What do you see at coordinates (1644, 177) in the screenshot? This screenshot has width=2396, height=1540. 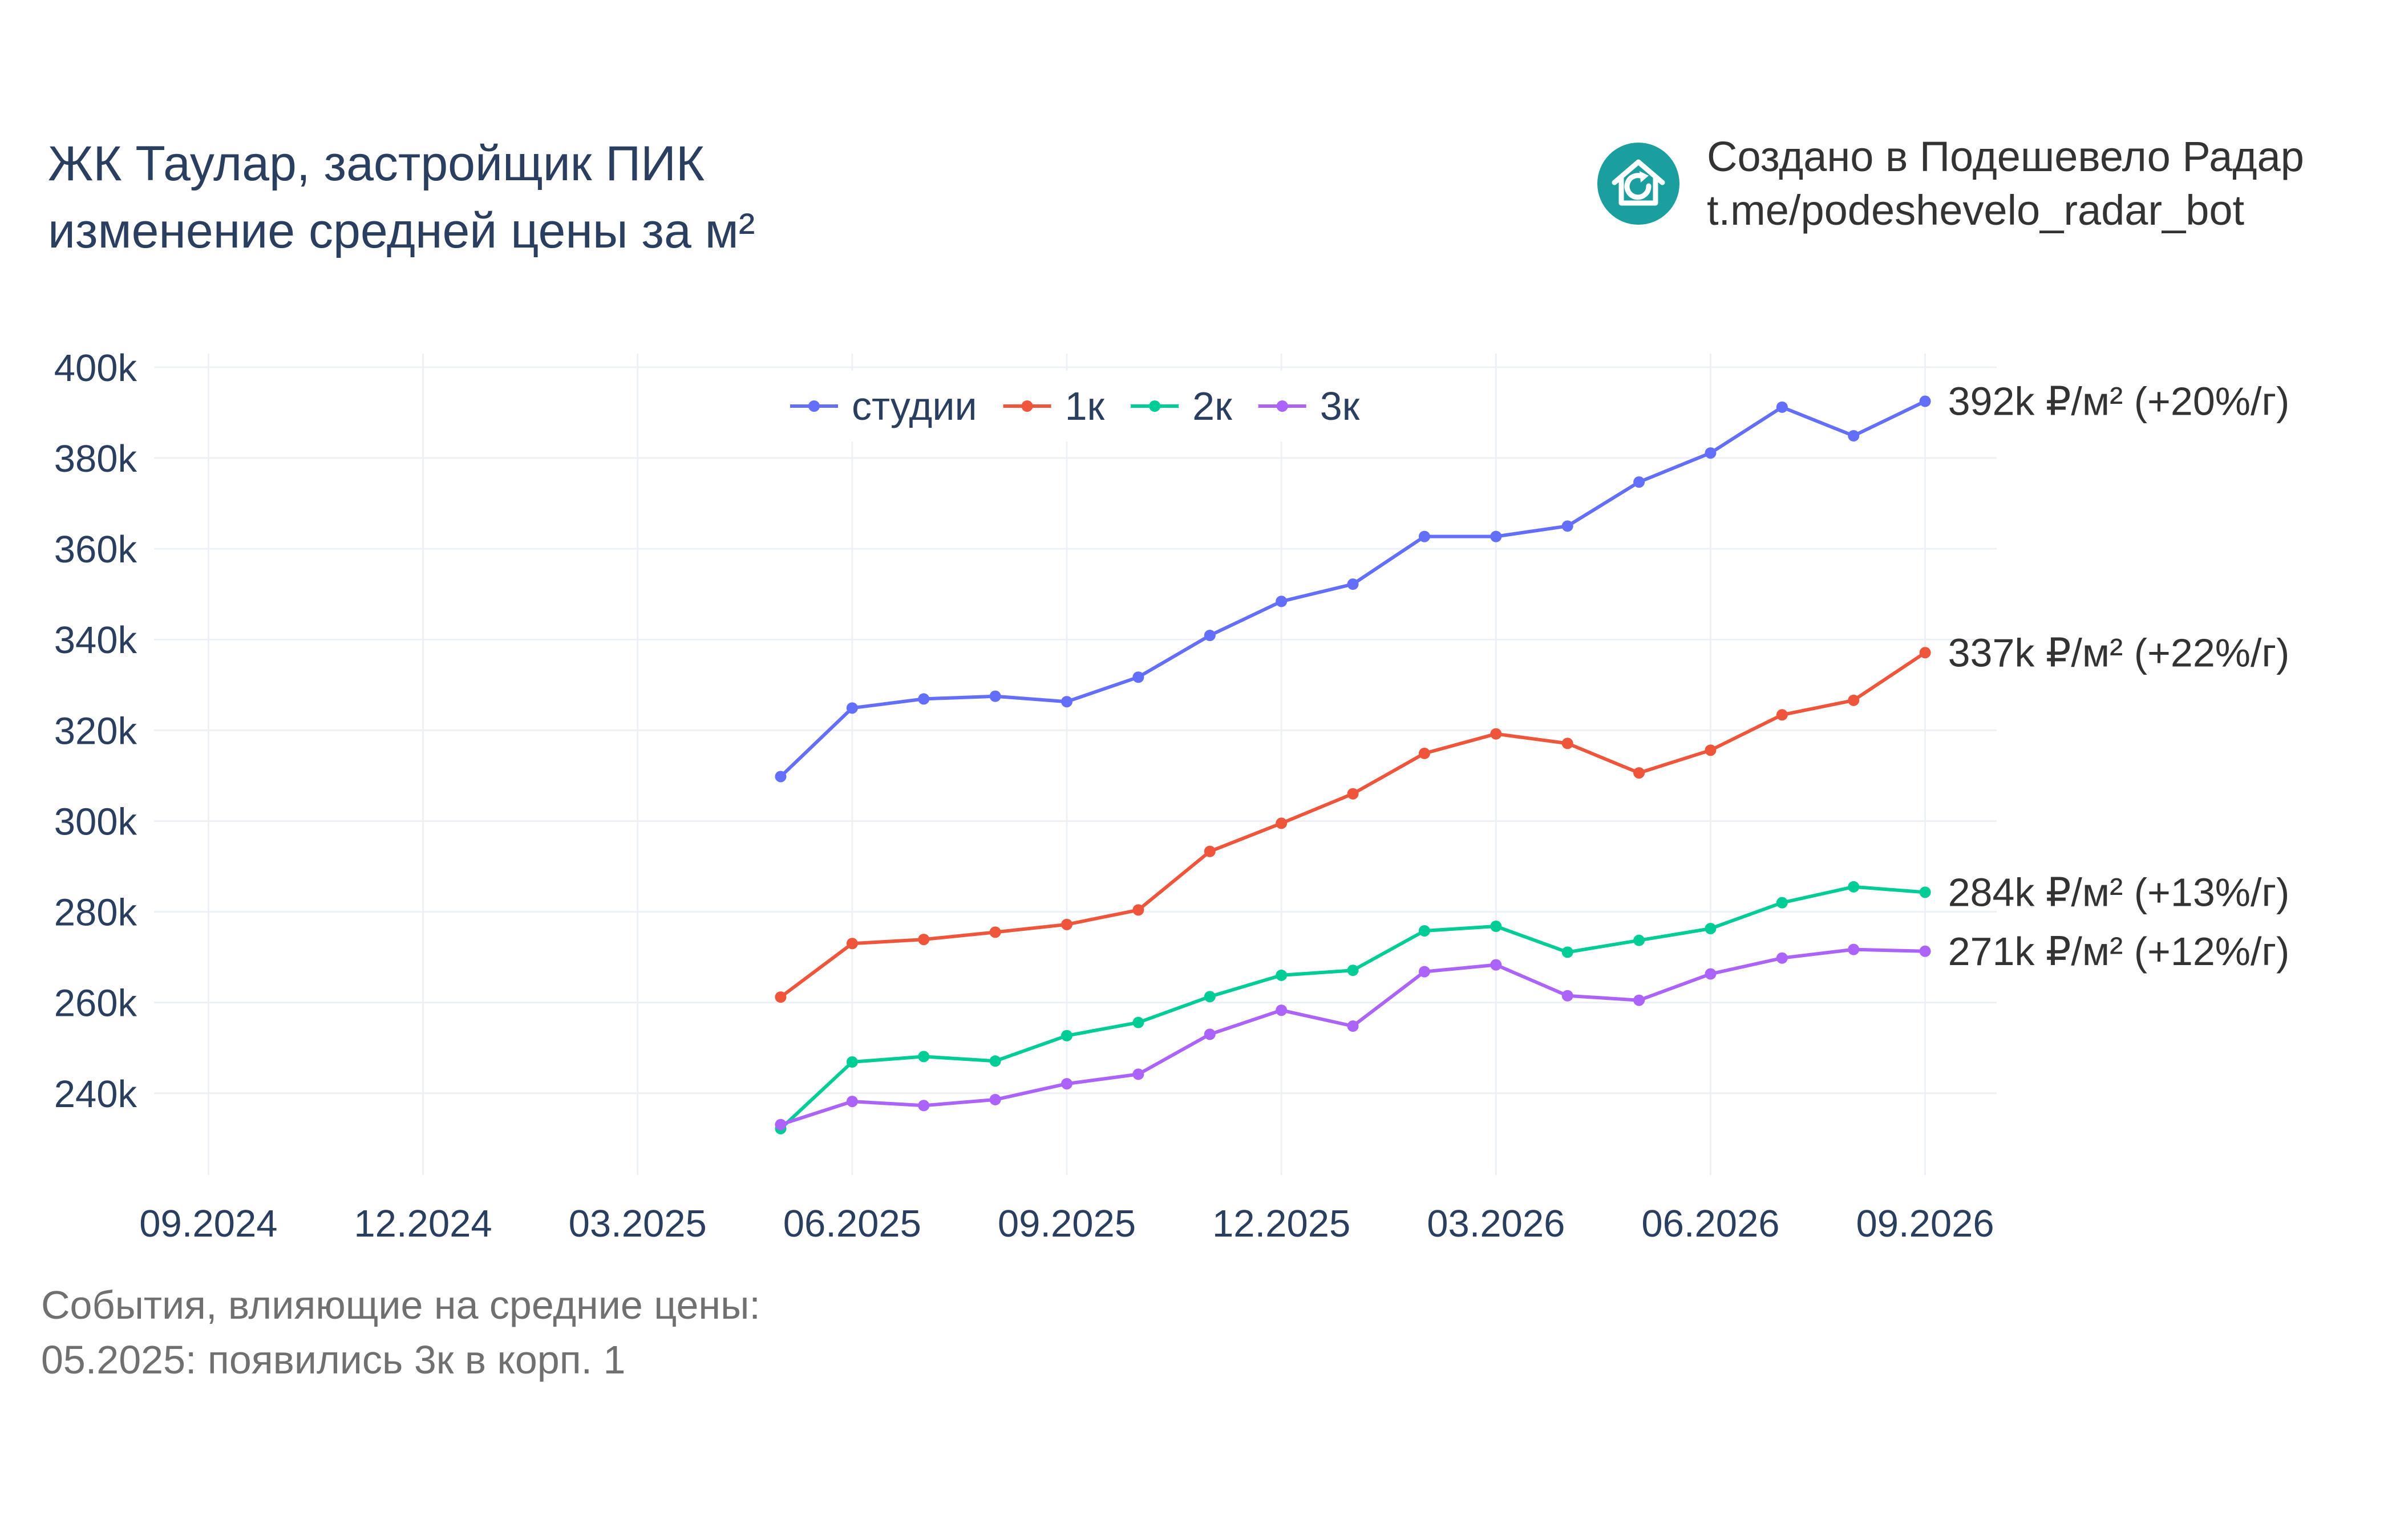 I see `logo-refresh-arrow` at bounding box center [1644, 177].